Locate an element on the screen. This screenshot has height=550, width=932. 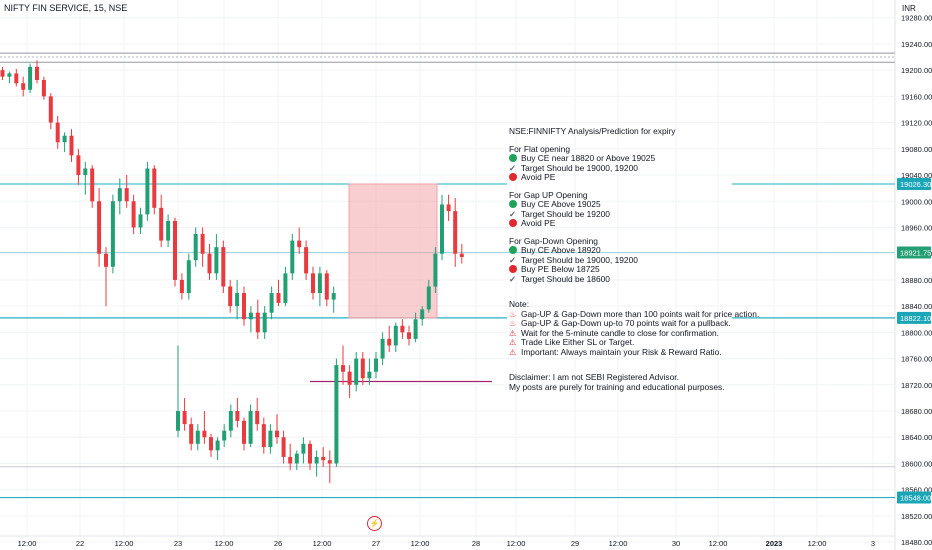
x-tick-label: 23 is located at coordinates (178, 543).